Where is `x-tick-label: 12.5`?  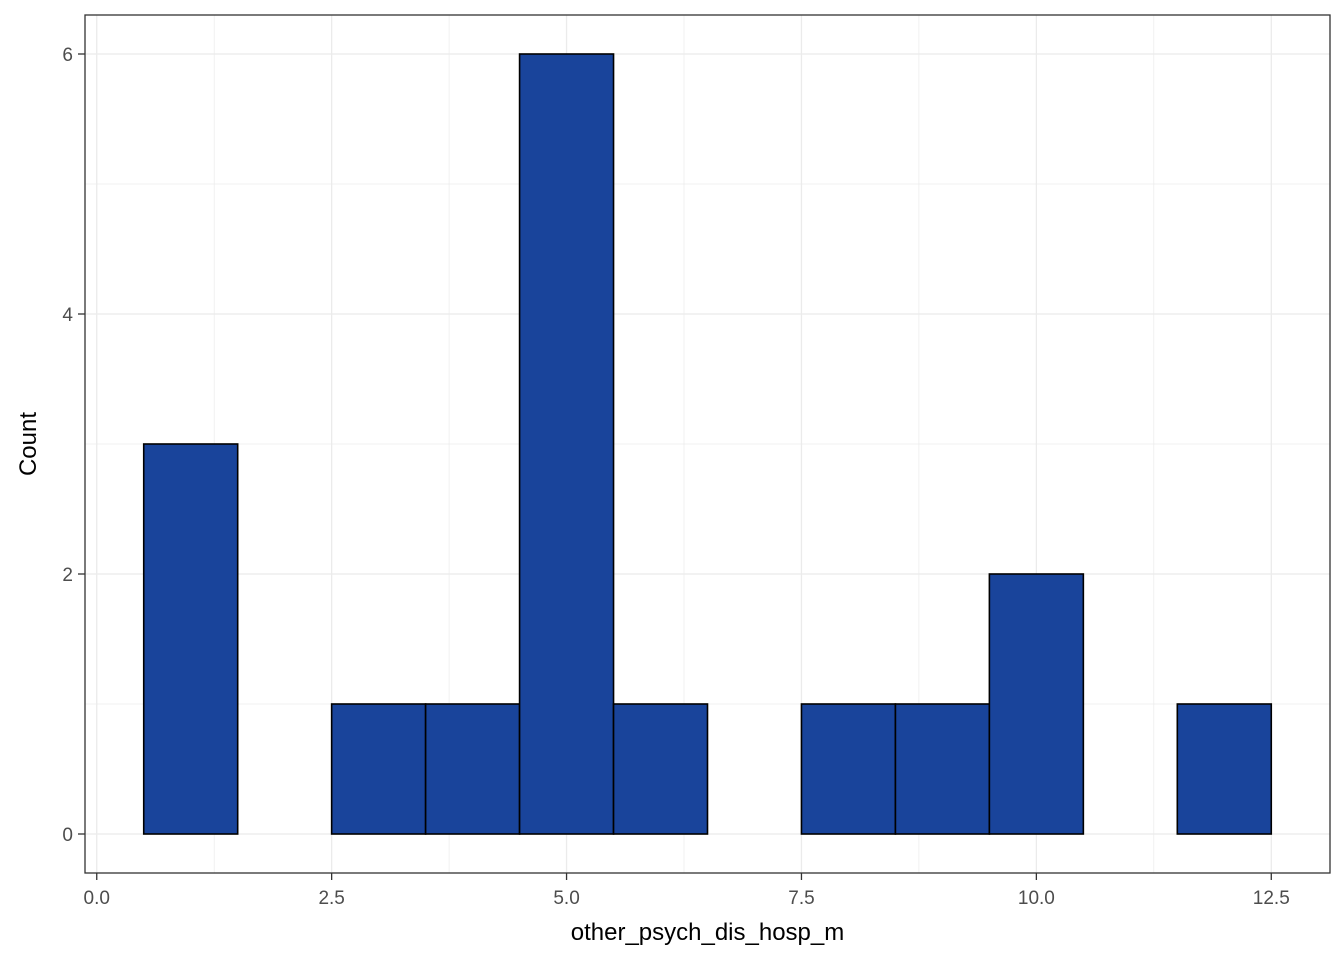
x-tick-label: 12.5 is located at coordinates (1271, 898).